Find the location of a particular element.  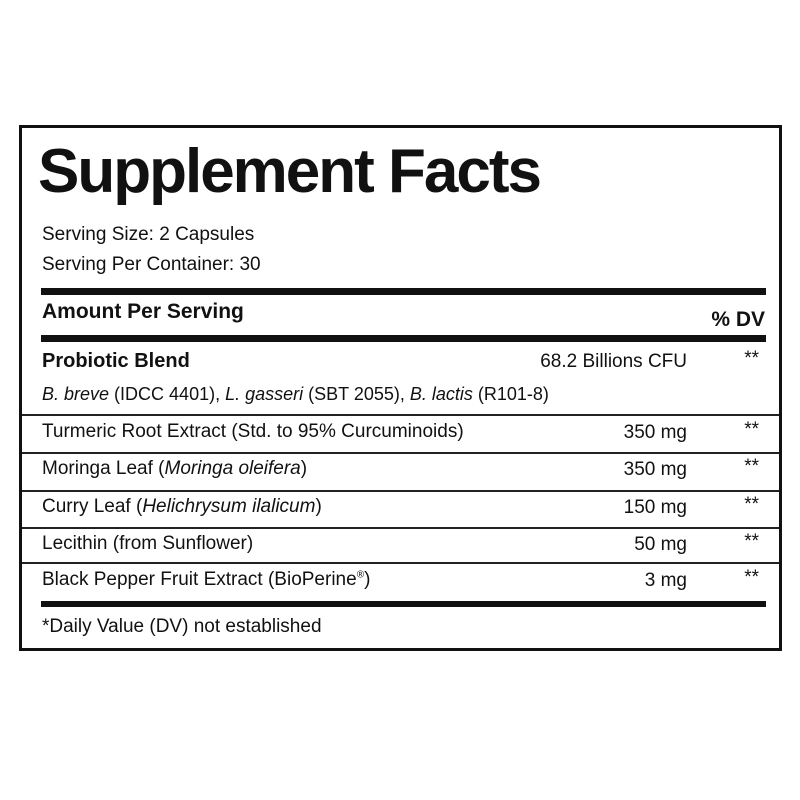

ingredient-name: Moringa Leaf (Moringa oleifera) is located at coordinates (175, 468).